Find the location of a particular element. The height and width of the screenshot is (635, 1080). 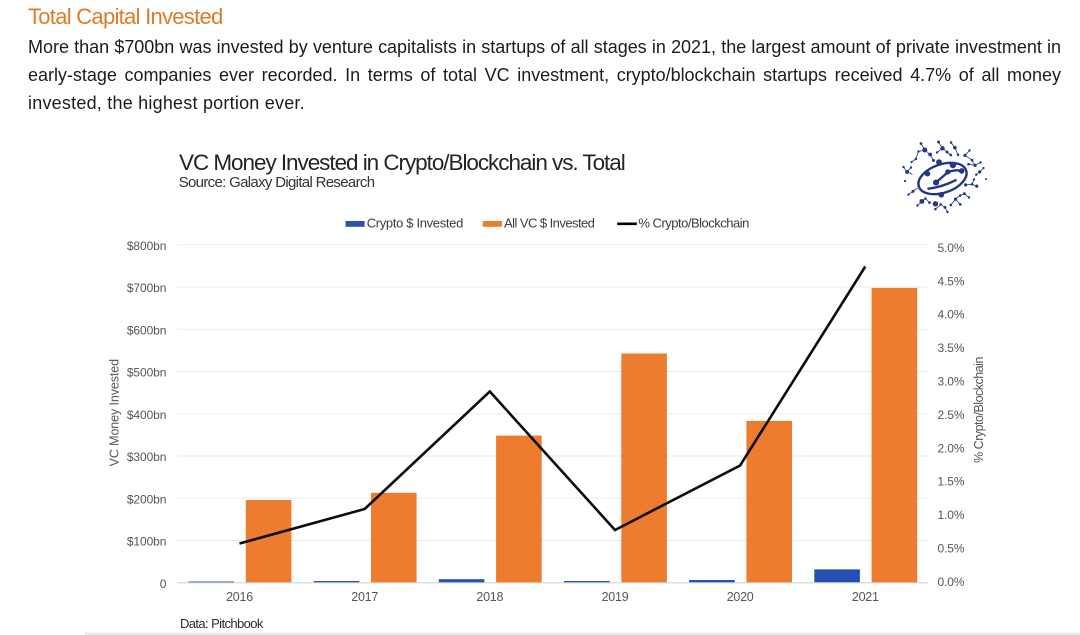

svg-text: $600bn is located at coordinates (146, 330).